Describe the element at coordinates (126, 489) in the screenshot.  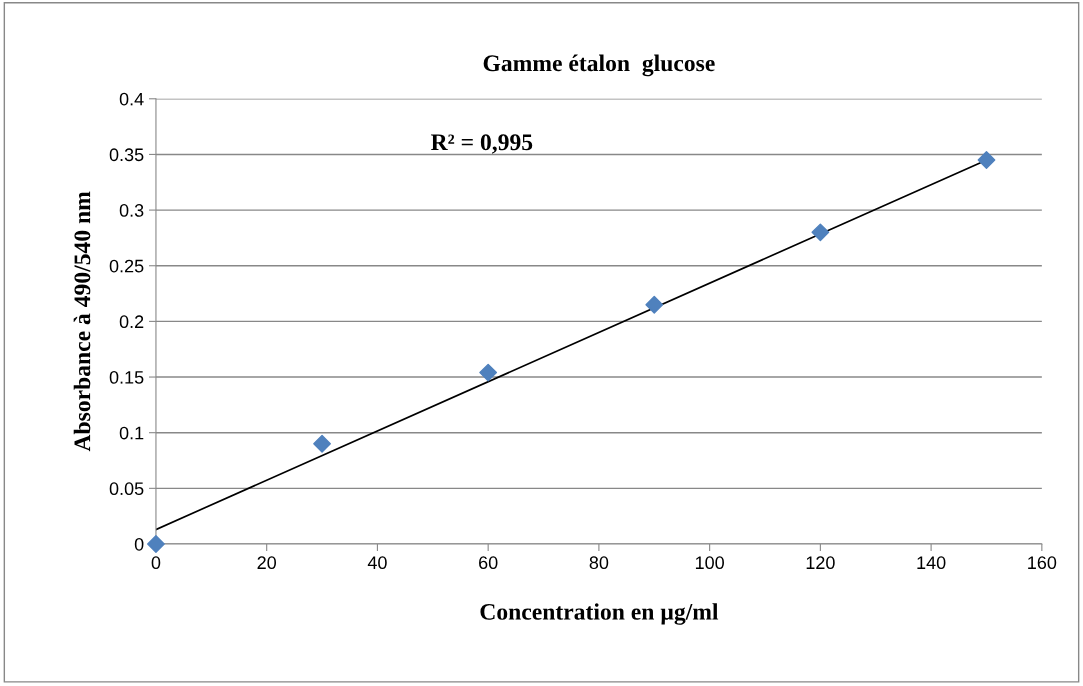
I see `y-tick-label: 0.05` at that location.